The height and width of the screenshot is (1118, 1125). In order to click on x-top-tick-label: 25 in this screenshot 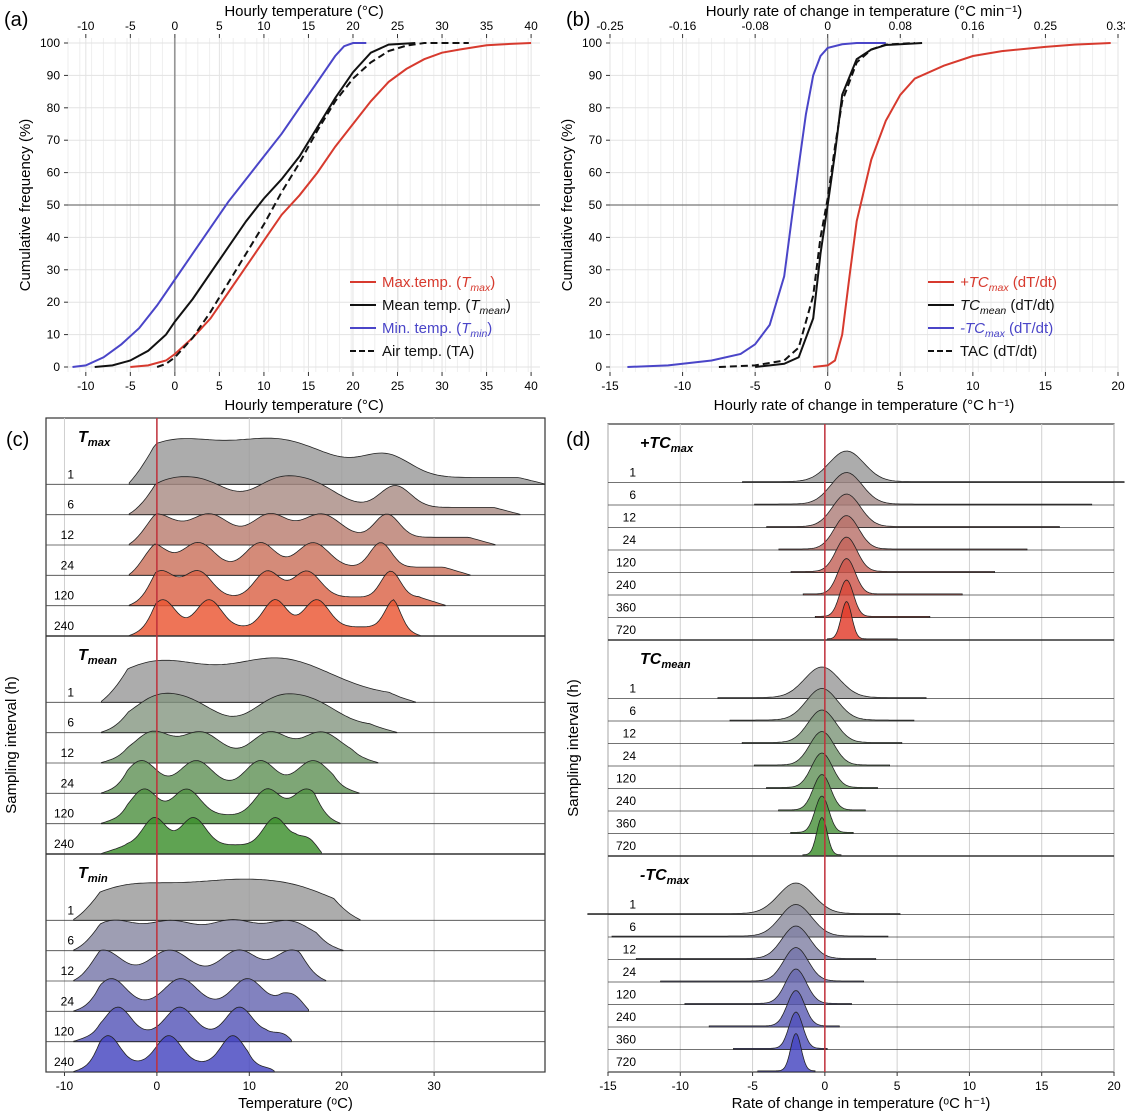, I will do `click(398, 26)`.